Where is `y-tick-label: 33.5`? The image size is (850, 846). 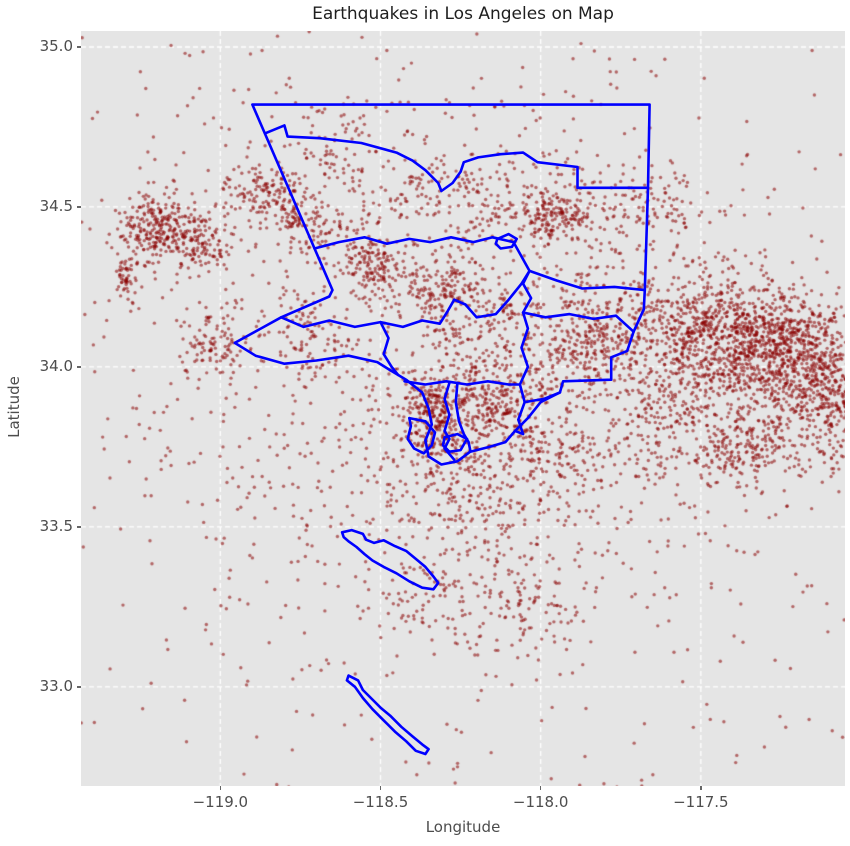 y-tick-label: 33.5 is located at coordinates (56, 525).